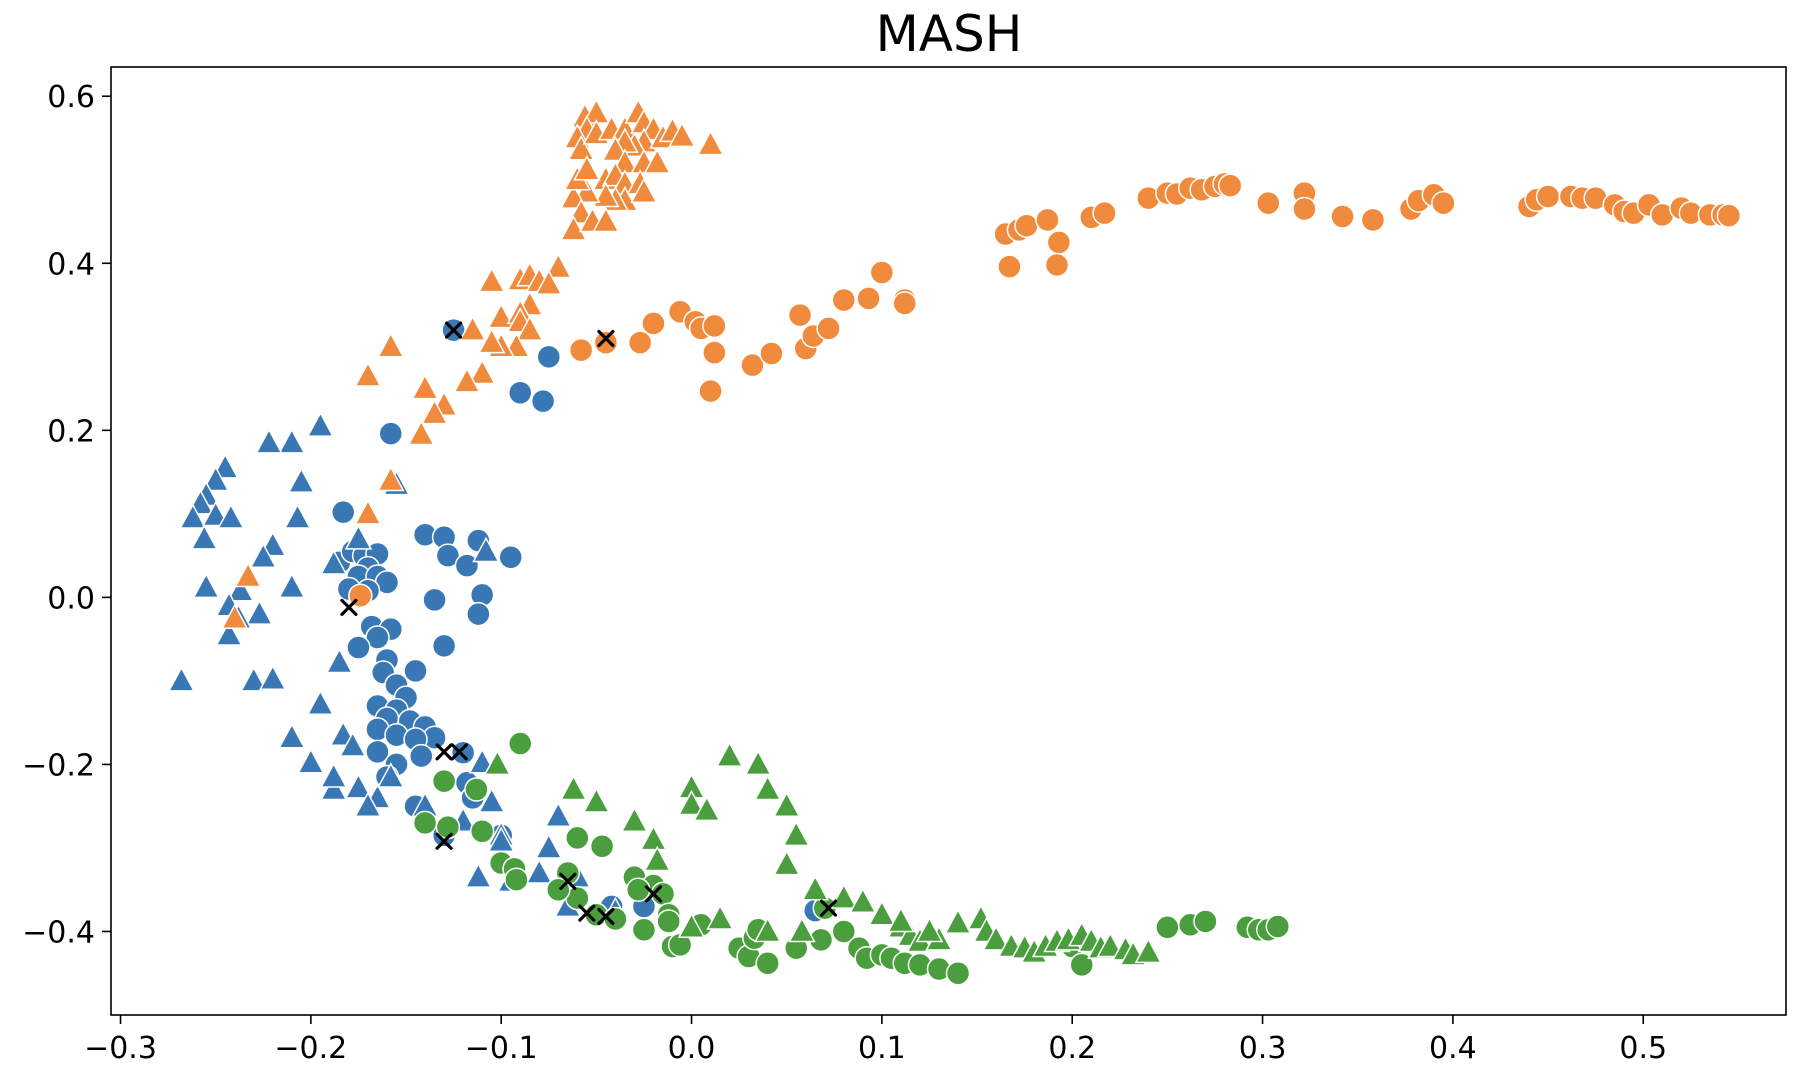 This screenshot has height=1072, width=1796. I want to click on y-tick-label: −0.4, so click(58, 932).